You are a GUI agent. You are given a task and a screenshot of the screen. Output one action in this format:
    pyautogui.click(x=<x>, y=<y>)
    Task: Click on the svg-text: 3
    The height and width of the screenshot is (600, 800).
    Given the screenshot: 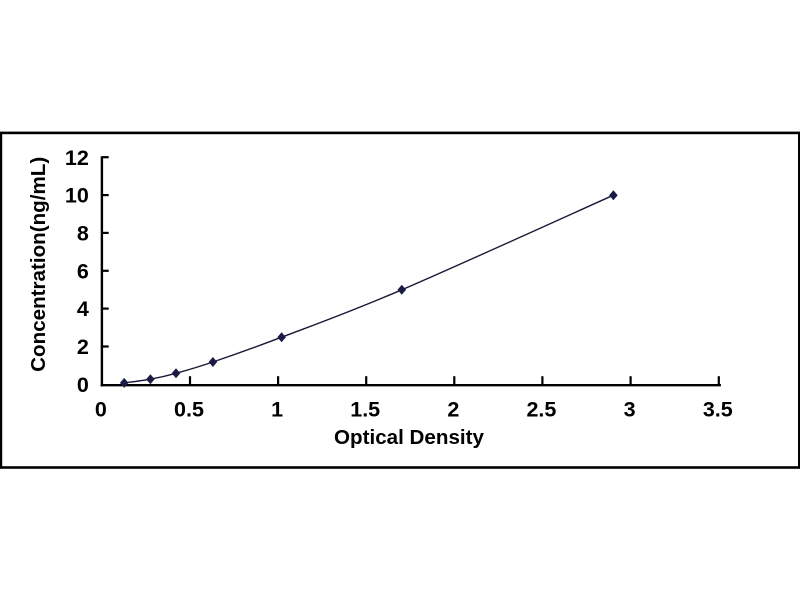 What is the action you would take?
    pyautogui.click(x=630, y=410)
    